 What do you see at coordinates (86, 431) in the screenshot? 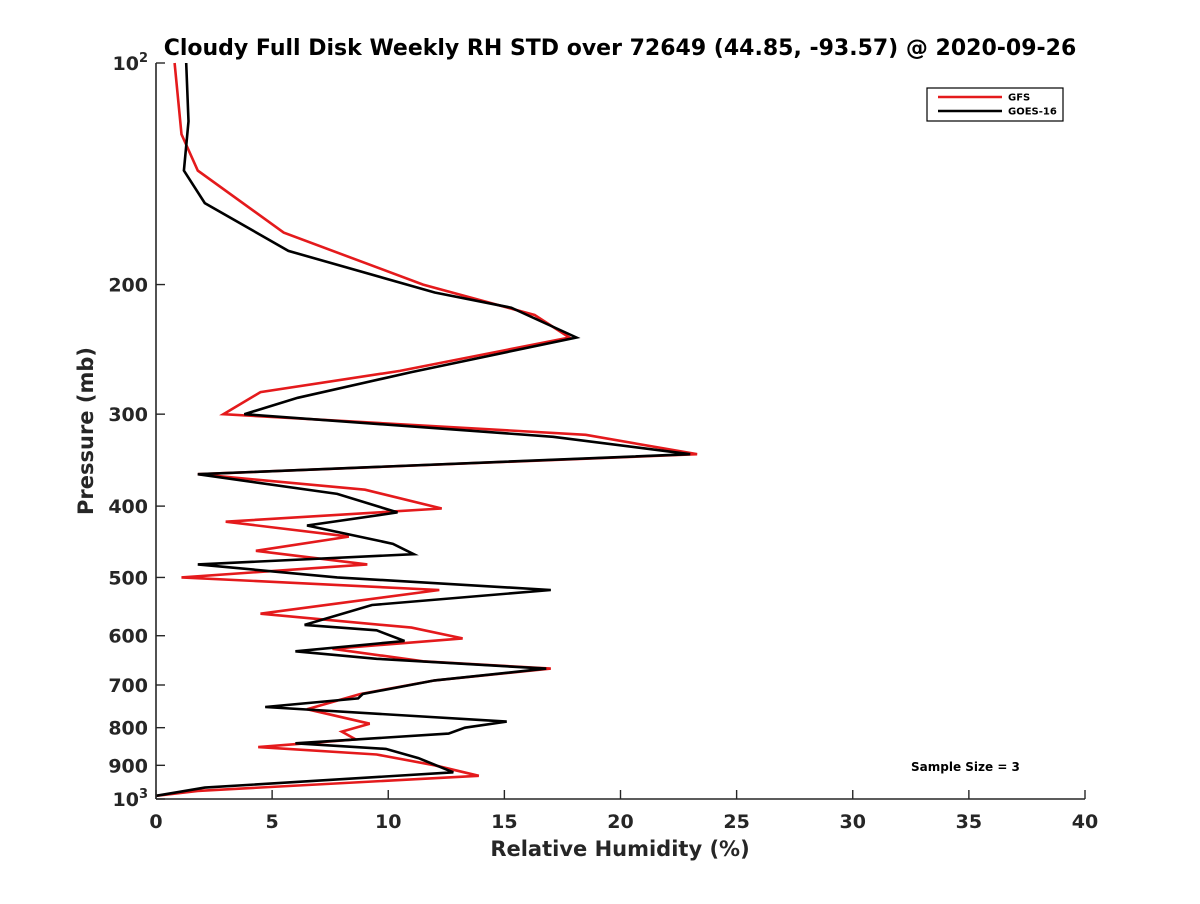
I see `y-axis-label: Pressure (mb)` at bounding box center [86, 431].